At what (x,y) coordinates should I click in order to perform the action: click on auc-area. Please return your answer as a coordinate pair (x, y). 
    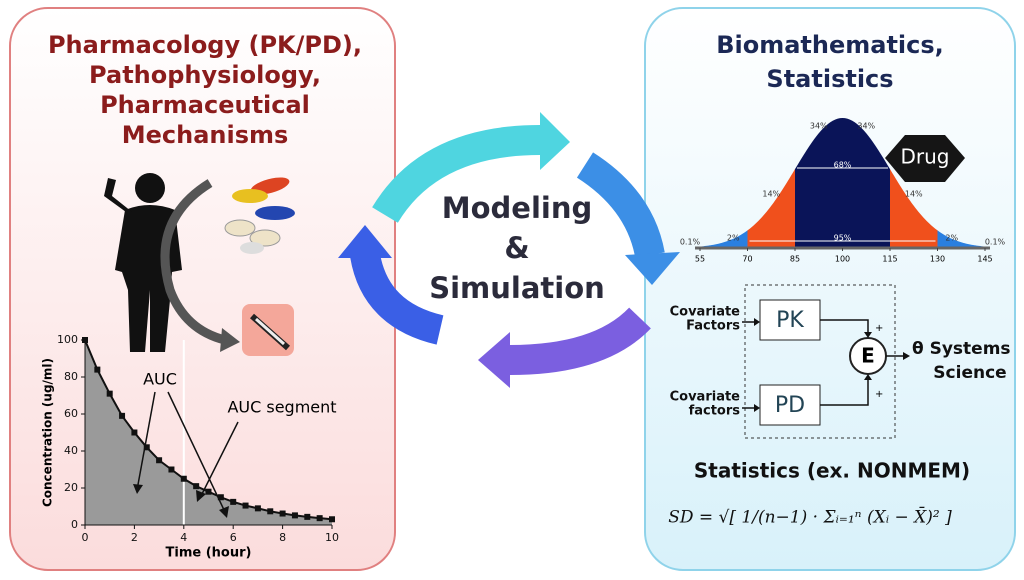
    Looking at the image, I should click on (208, 432).